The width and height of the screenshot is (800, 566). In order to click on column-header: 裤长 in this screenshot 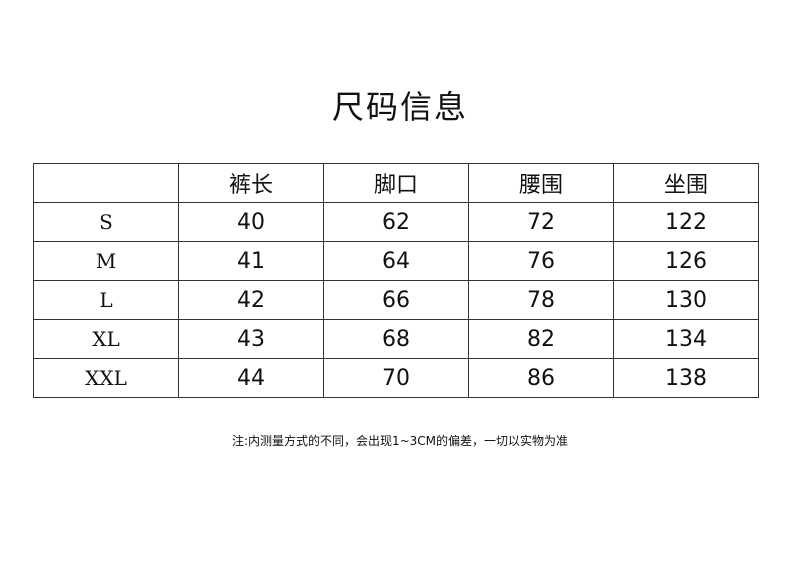, I will do `click(251, 183)`.